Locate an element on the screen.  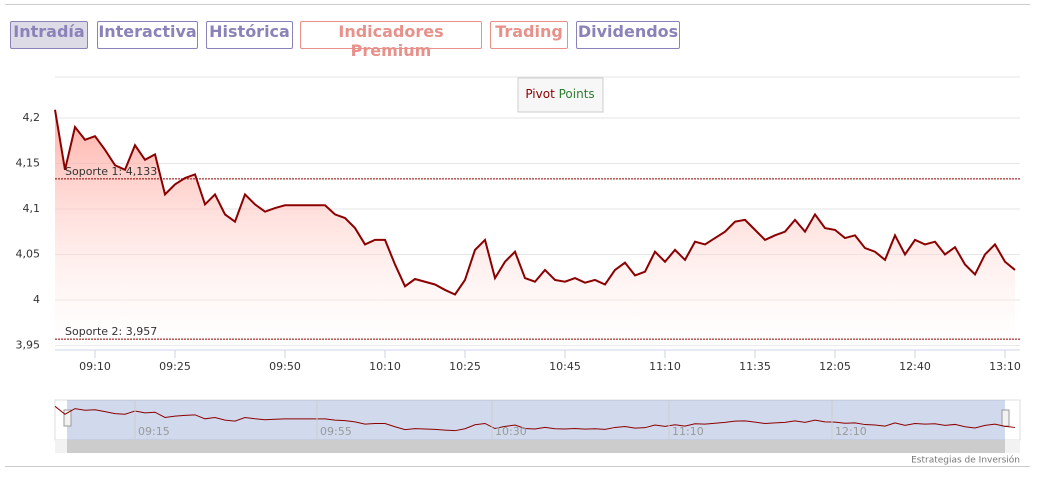
y-tick-label: 4,15 is located at coordinates (28, 162).